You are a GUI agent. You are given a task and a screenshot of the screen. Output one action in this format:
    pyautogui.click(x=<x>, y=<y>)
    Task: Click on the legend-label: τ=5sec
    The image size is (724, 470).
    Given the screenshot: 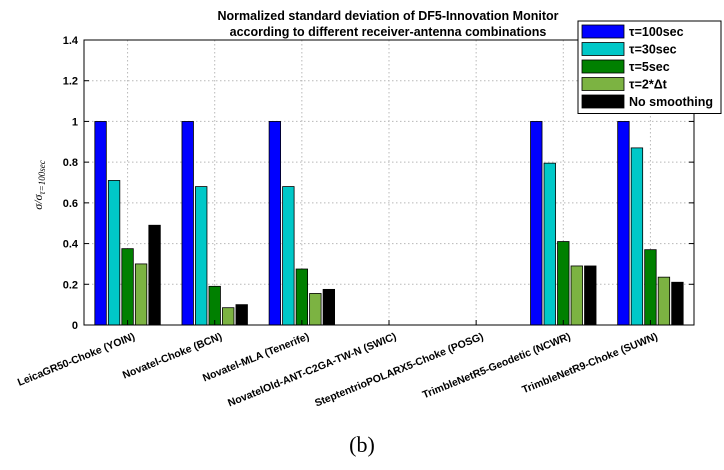 What is the action you would take?
    pyautogui.click(x=649, y=67)
    